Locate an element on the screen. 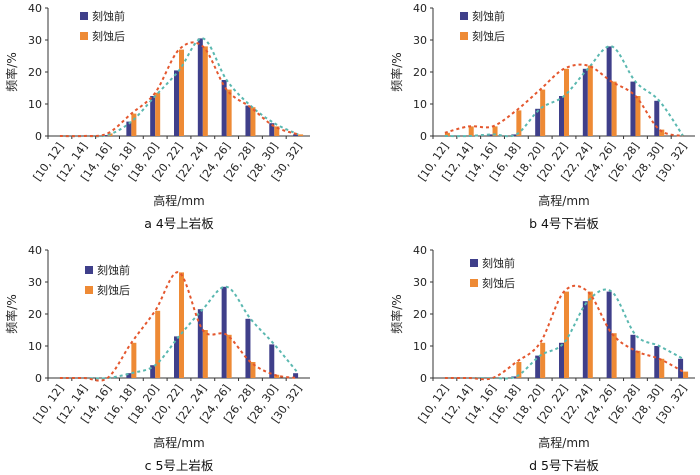 The image size is (700, 475). y-axis-title: 频率/% is located at coordinates (11, 313).